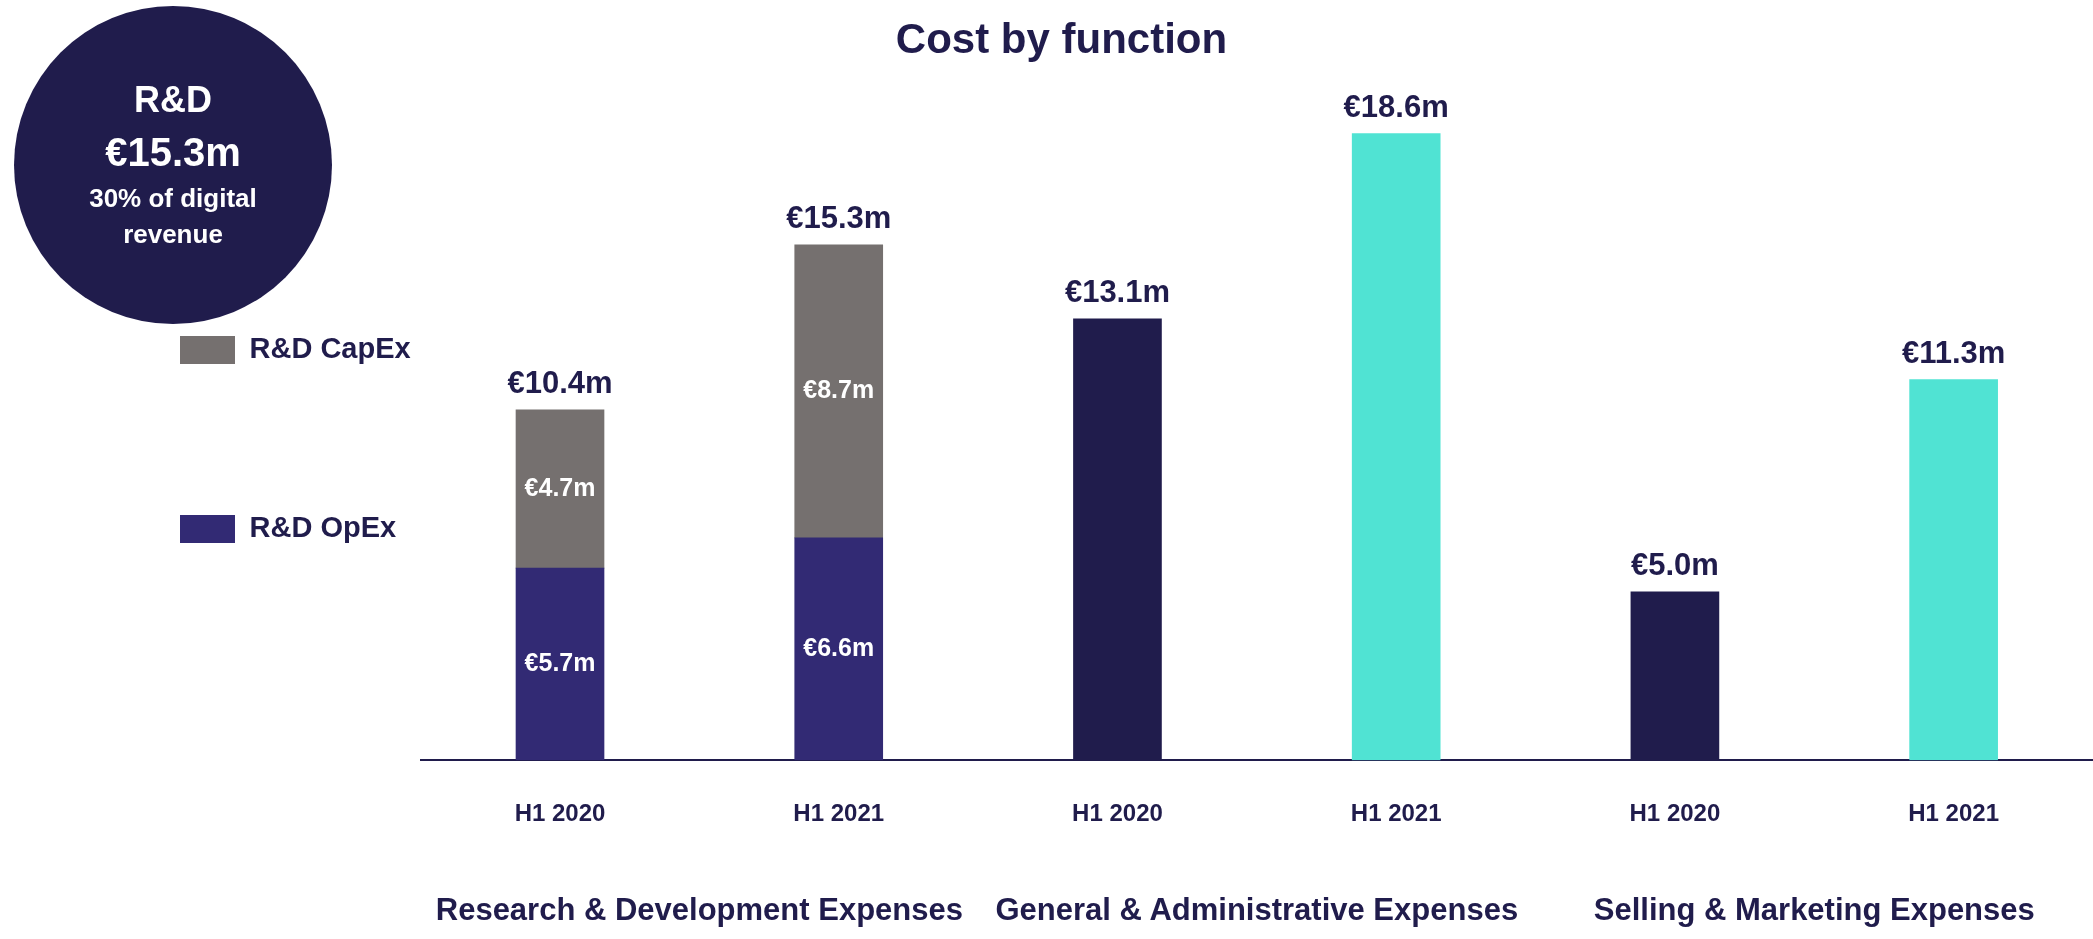 This screenshot has width=2093, height=939. Describe the element at coordinates (330, 348) in the screenshot. I see `legend-label: R&D CapEx` at that location.